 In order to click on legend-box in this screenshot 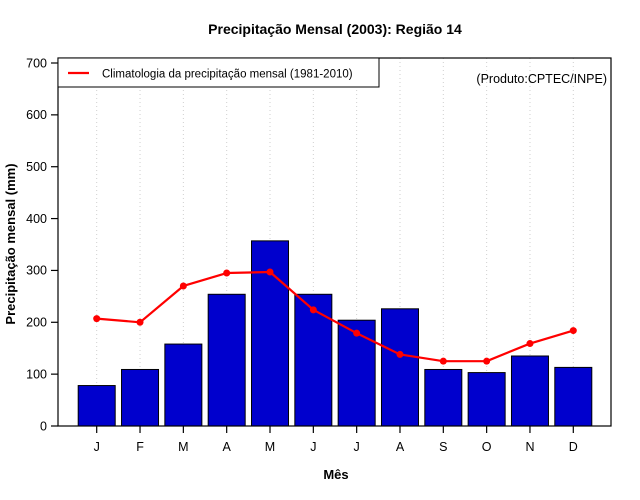, I will do `click(218, 72)`.